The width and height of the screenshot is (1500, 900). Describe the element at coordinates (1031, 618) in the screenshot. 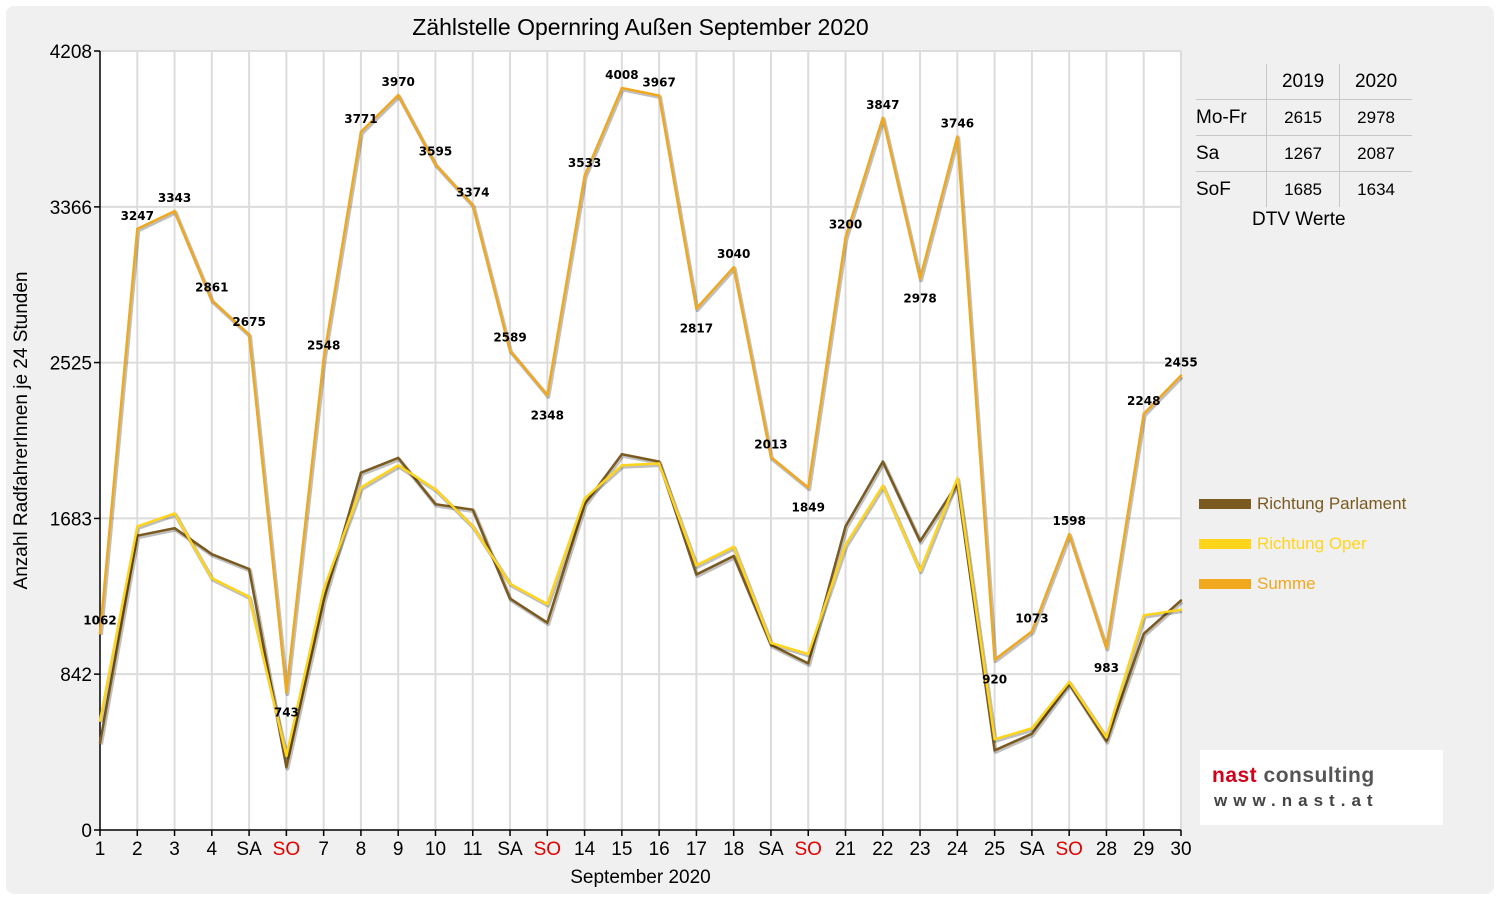

I see `data-label: 1073` at that location.